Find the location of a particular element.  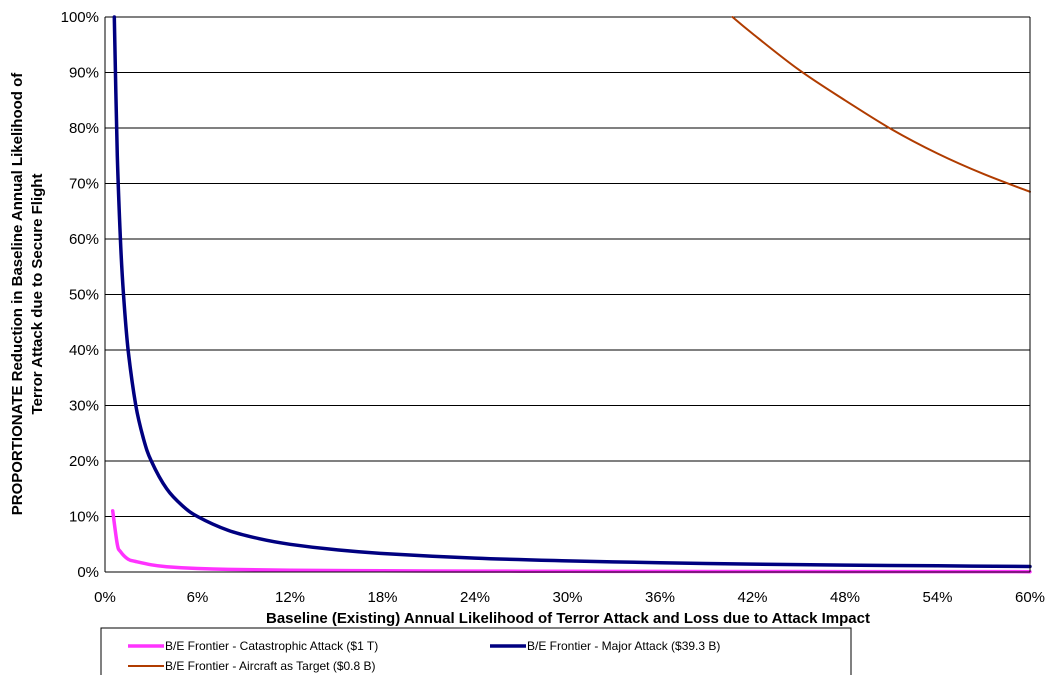

x-tick-label: 24% is located at coordinates (475, 597).